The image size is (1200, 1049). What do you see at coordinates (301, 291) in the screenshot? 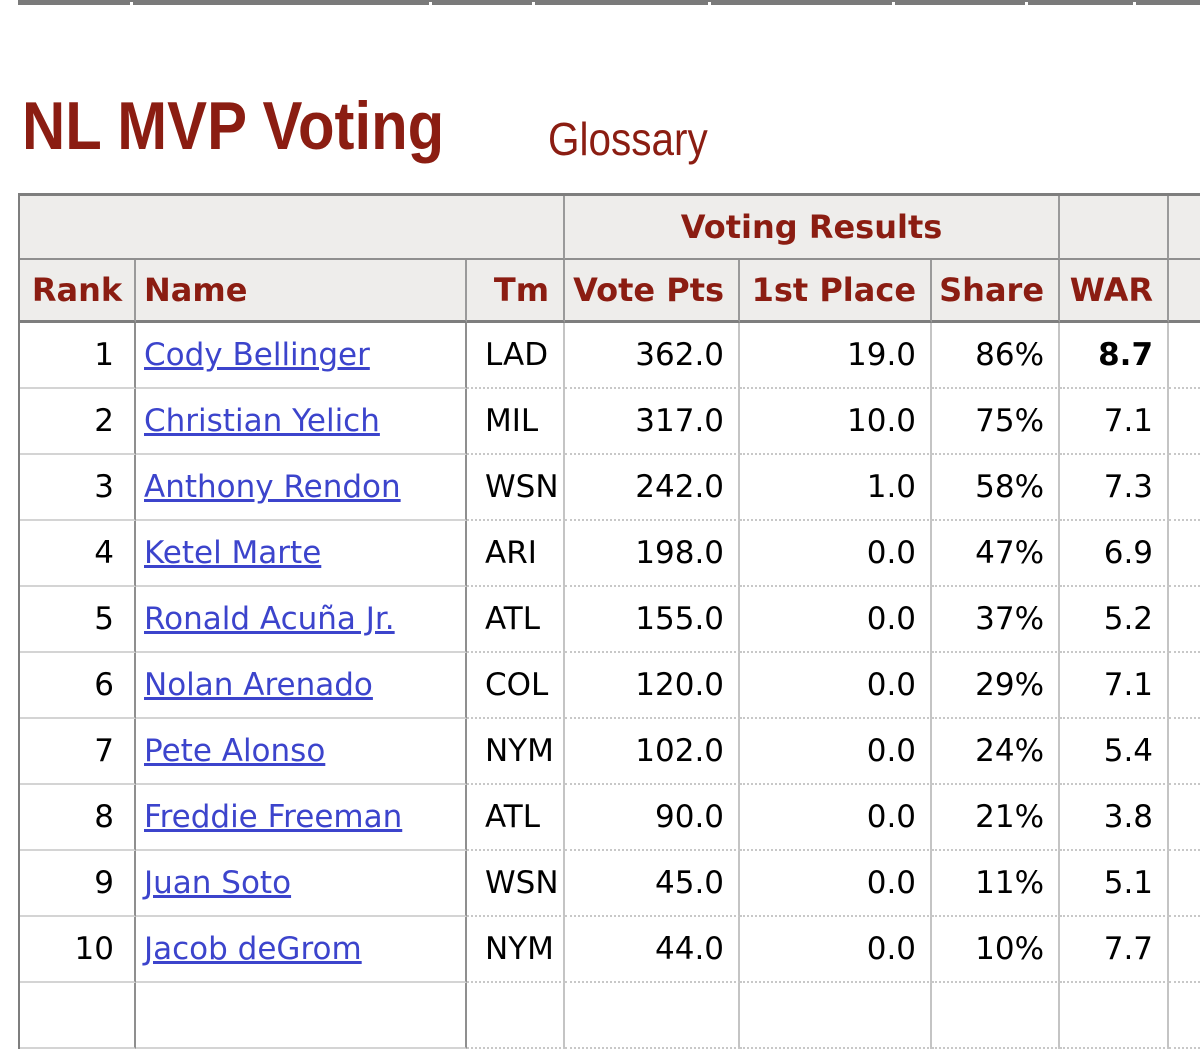
I see `column-header-name: Name` at bounding box center [301, 291].